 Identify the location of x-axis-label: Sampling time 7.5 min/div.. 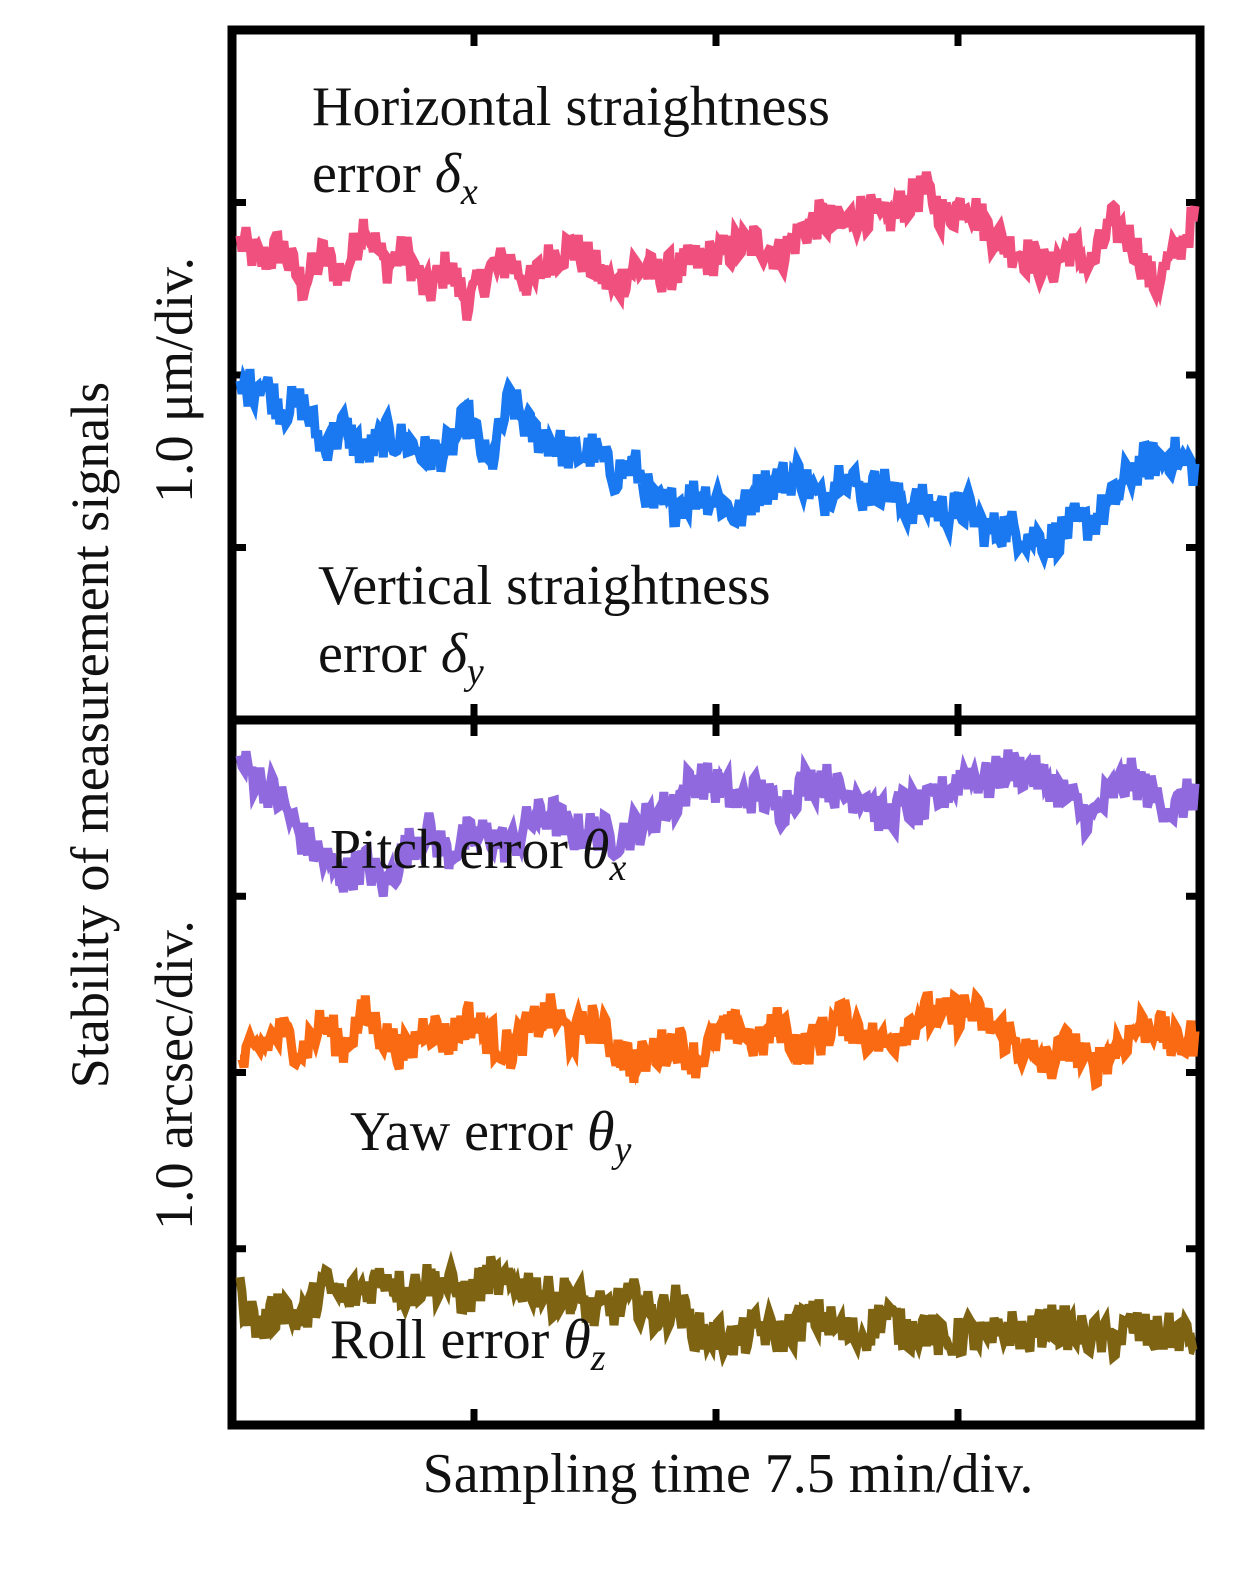
(728, 1474).